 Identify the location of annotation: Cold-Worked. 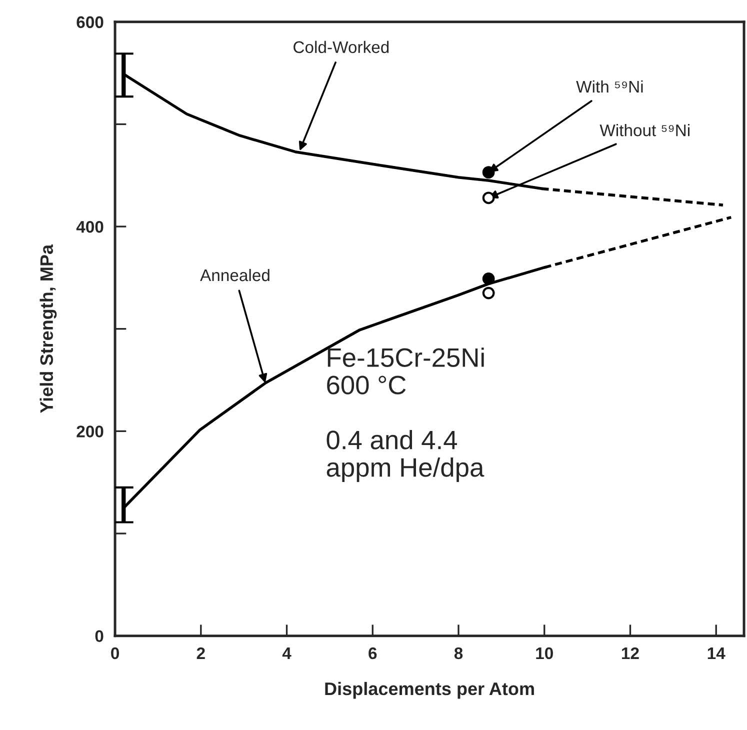
(341, 47).